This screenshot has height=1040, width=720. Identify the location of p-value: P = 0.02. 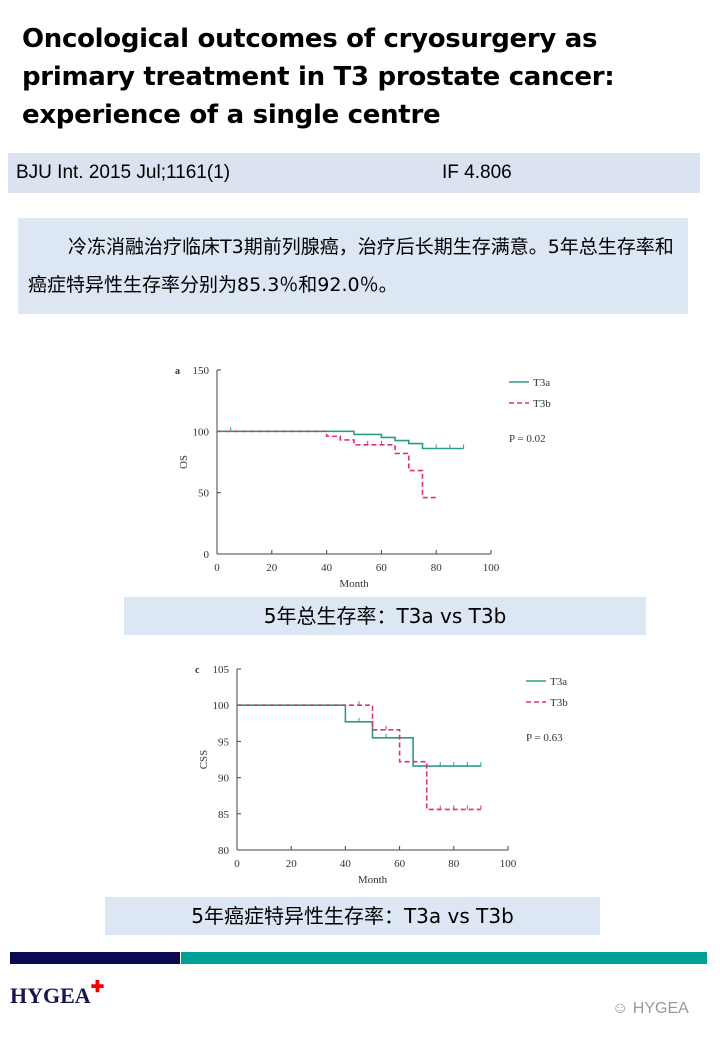
(527, 439).